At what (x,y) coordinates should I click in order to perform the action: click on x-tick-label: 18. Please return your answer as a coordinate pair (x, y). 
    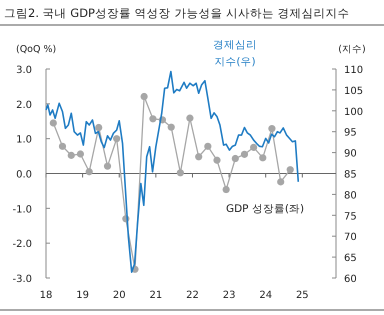
    Looking at the image, I should click on (46, 295).